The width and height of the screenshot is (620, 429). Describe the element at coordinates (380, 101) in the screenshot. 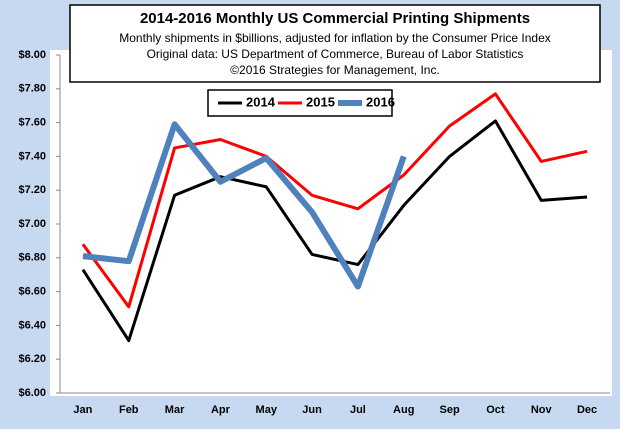

I see `legend-label: 2016` at that location.